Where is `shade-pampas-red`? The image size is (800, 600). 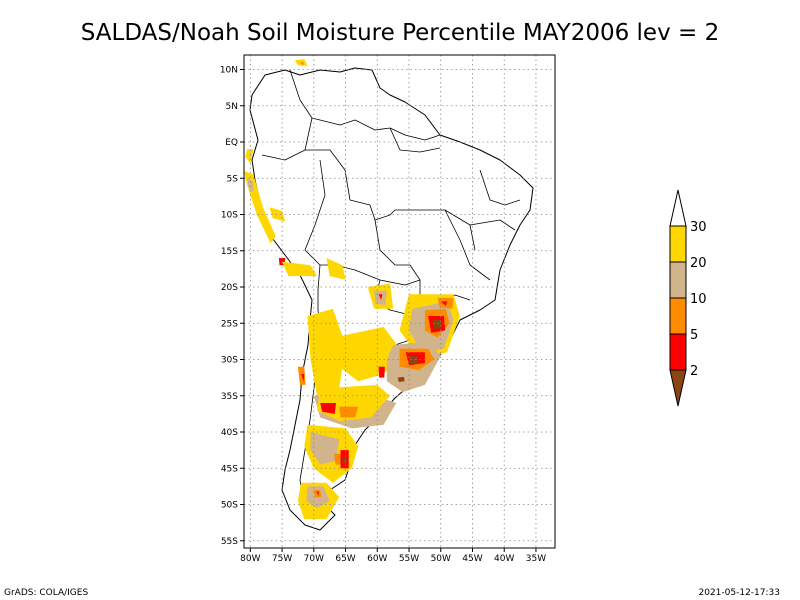
shade-pampas-red is located at coordinates (328, 408).